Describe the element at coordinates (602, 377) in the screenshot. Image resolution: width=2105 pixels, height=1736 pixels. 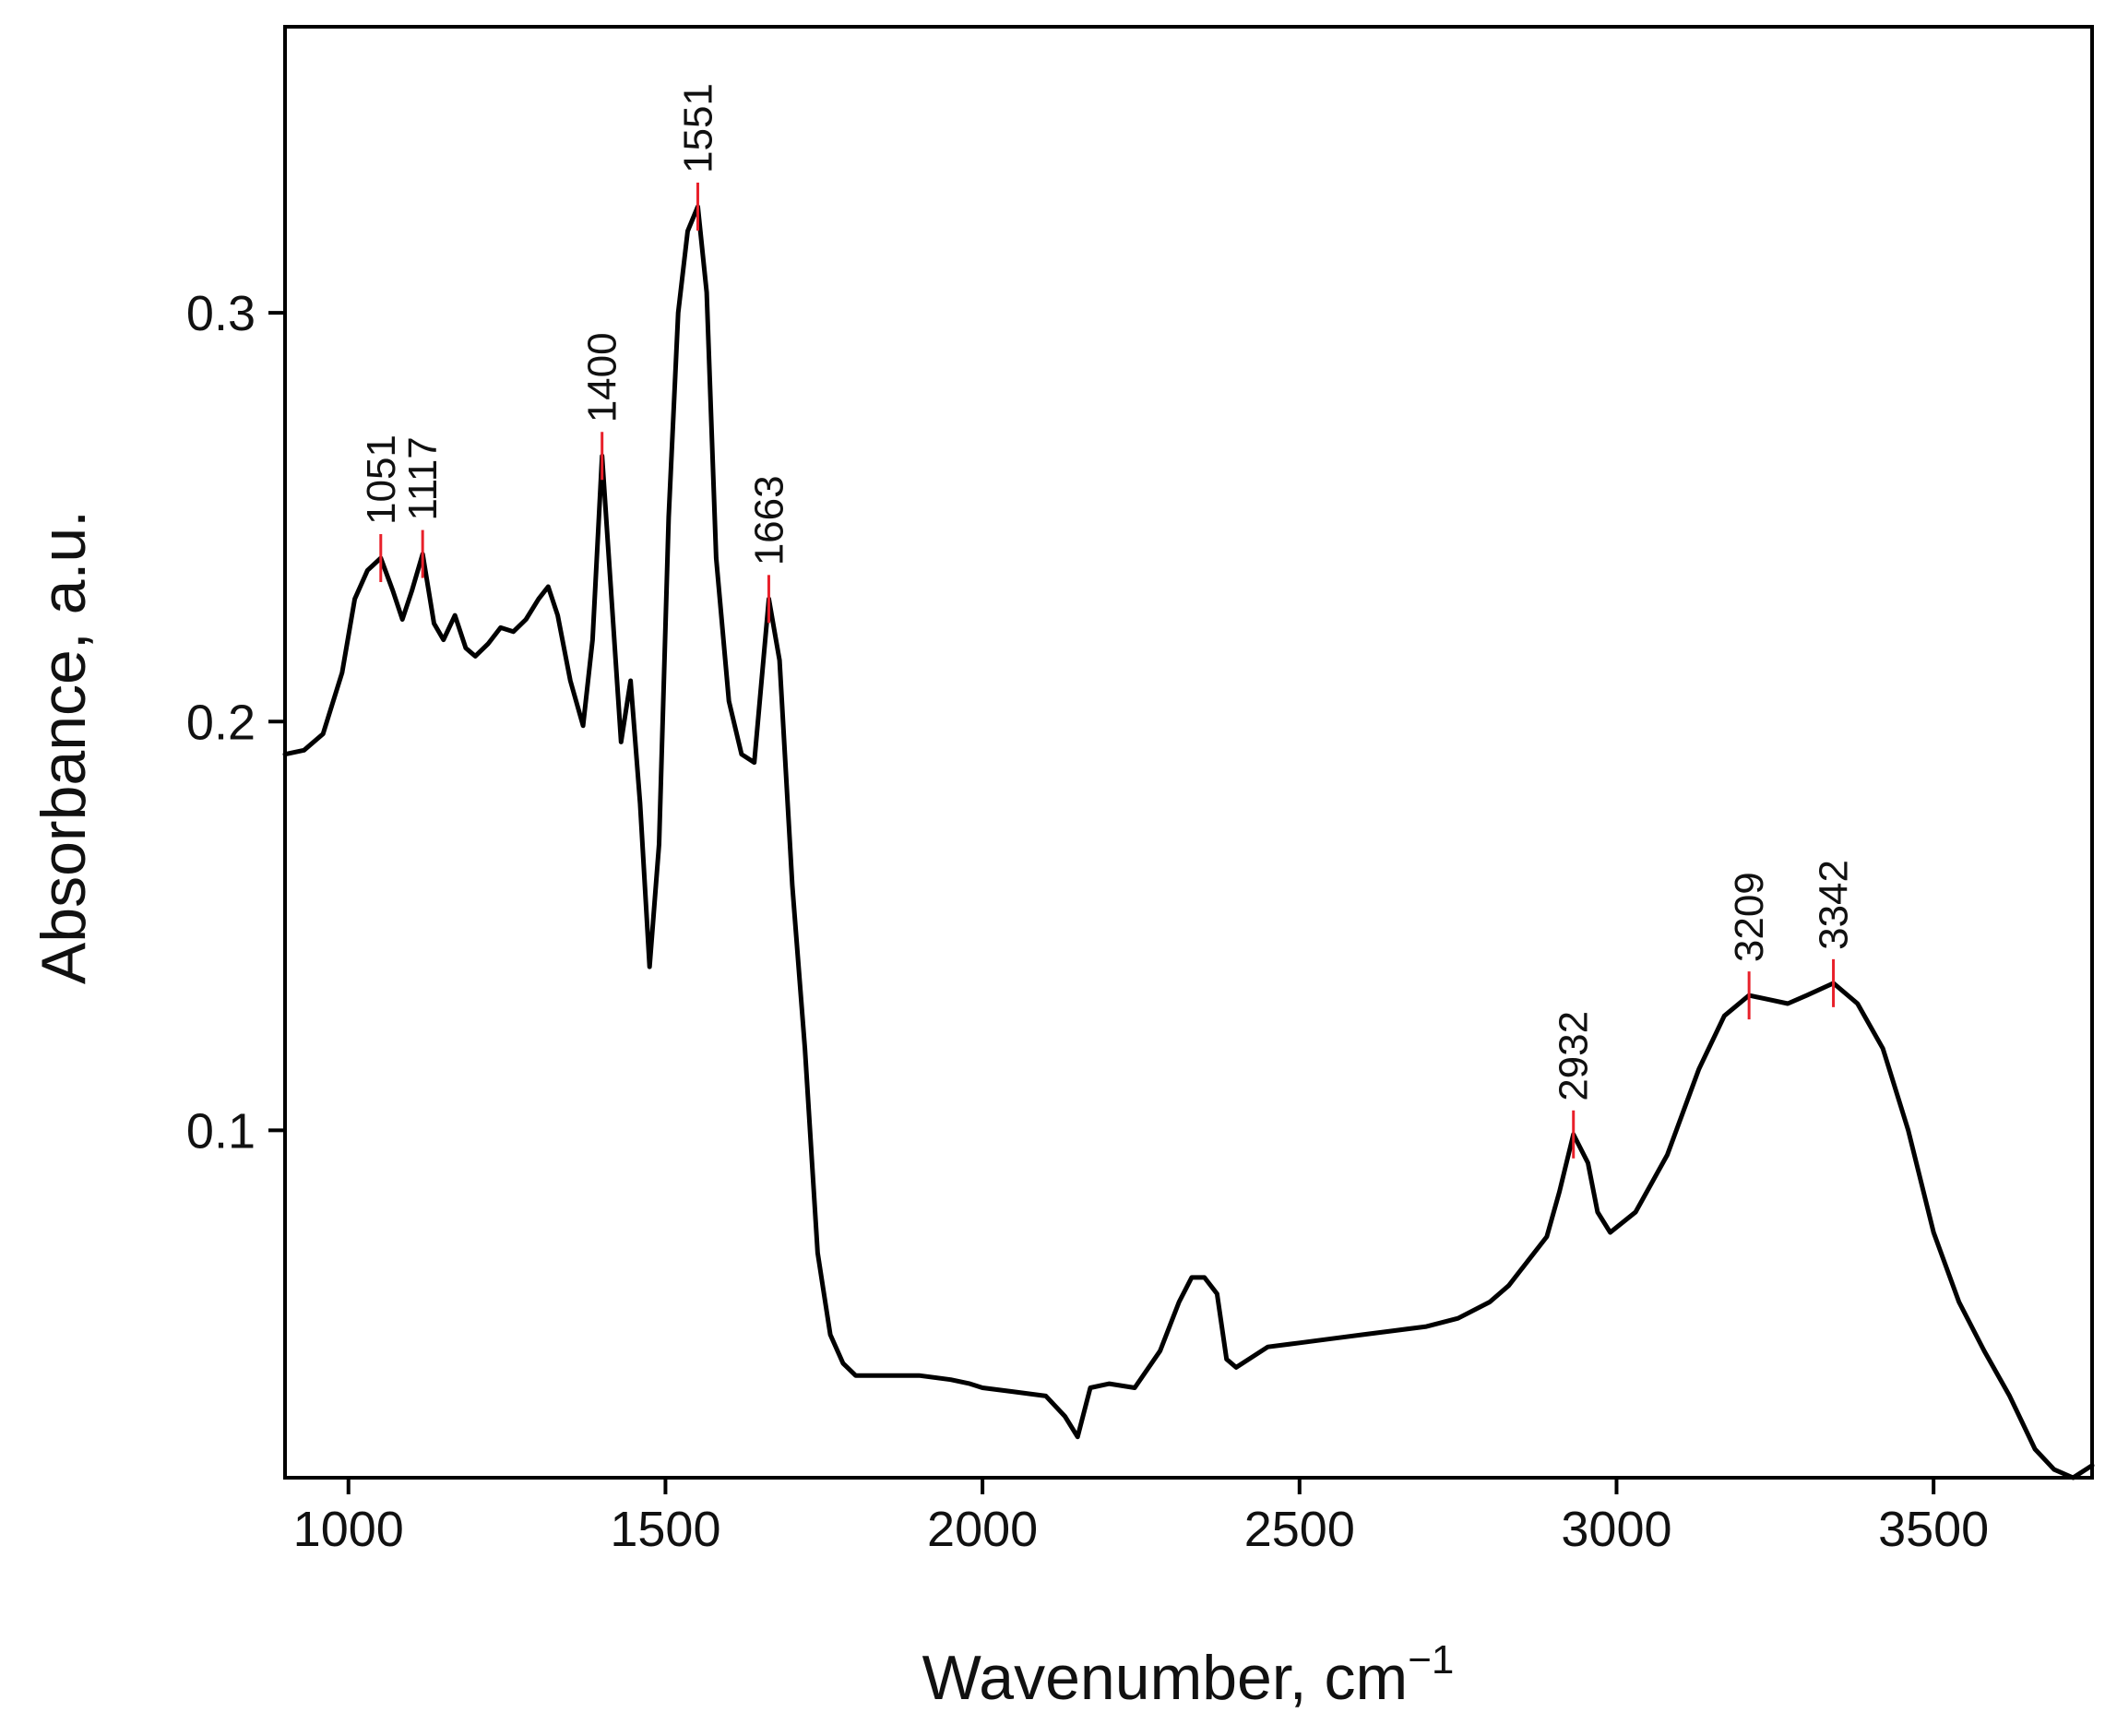
I see `peak-label: 1400` at that location.